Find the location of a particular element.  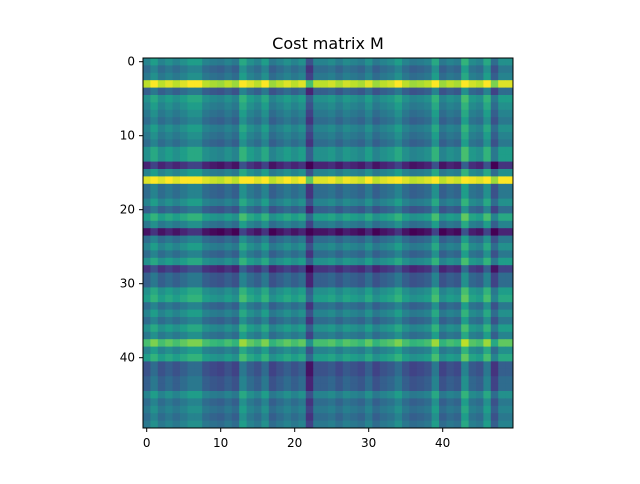

chart-title: Cost matrix M is located at coordinates (328, 43).